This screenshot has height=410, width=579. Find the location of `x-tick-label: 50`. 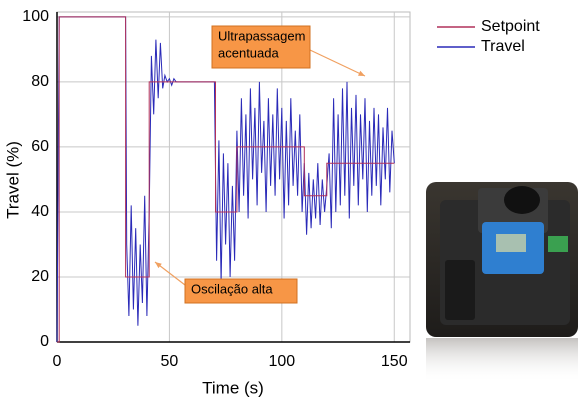

x-tick-label: 50 is located at coordinates (170, 361).